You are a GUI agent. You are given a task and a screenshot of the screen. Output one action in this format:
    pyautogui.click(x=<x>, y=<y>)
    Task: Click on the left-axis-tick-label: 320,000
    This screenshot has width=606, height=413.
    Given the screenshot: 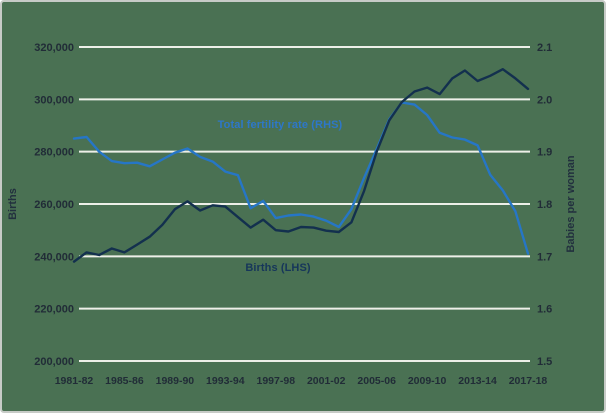 What is the action you would take?
    pyautogui.click(x=54, y=48)
    